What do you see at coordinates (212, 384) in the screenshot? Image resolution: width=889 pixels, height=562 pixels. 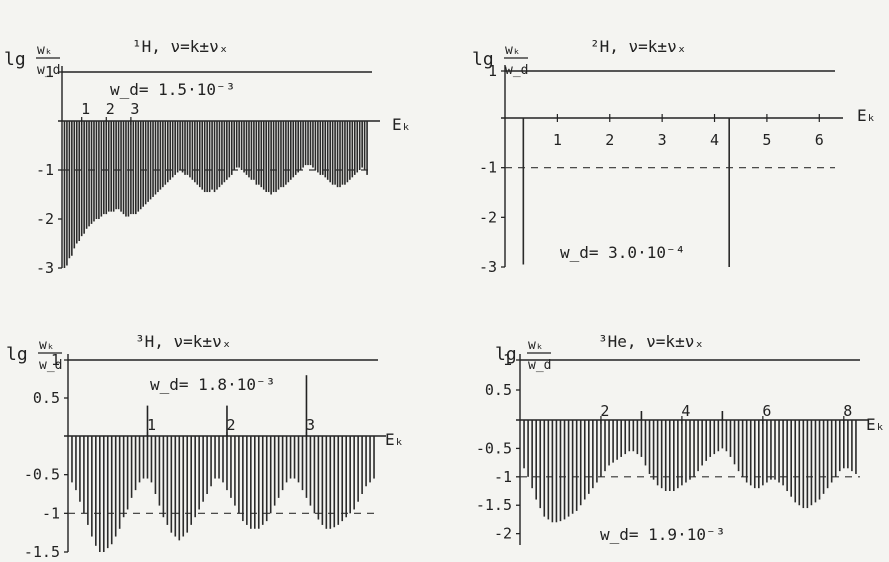 I see `wd-annotation: w_d= 1.8·10⁻³` at bounding box center [212, 384].